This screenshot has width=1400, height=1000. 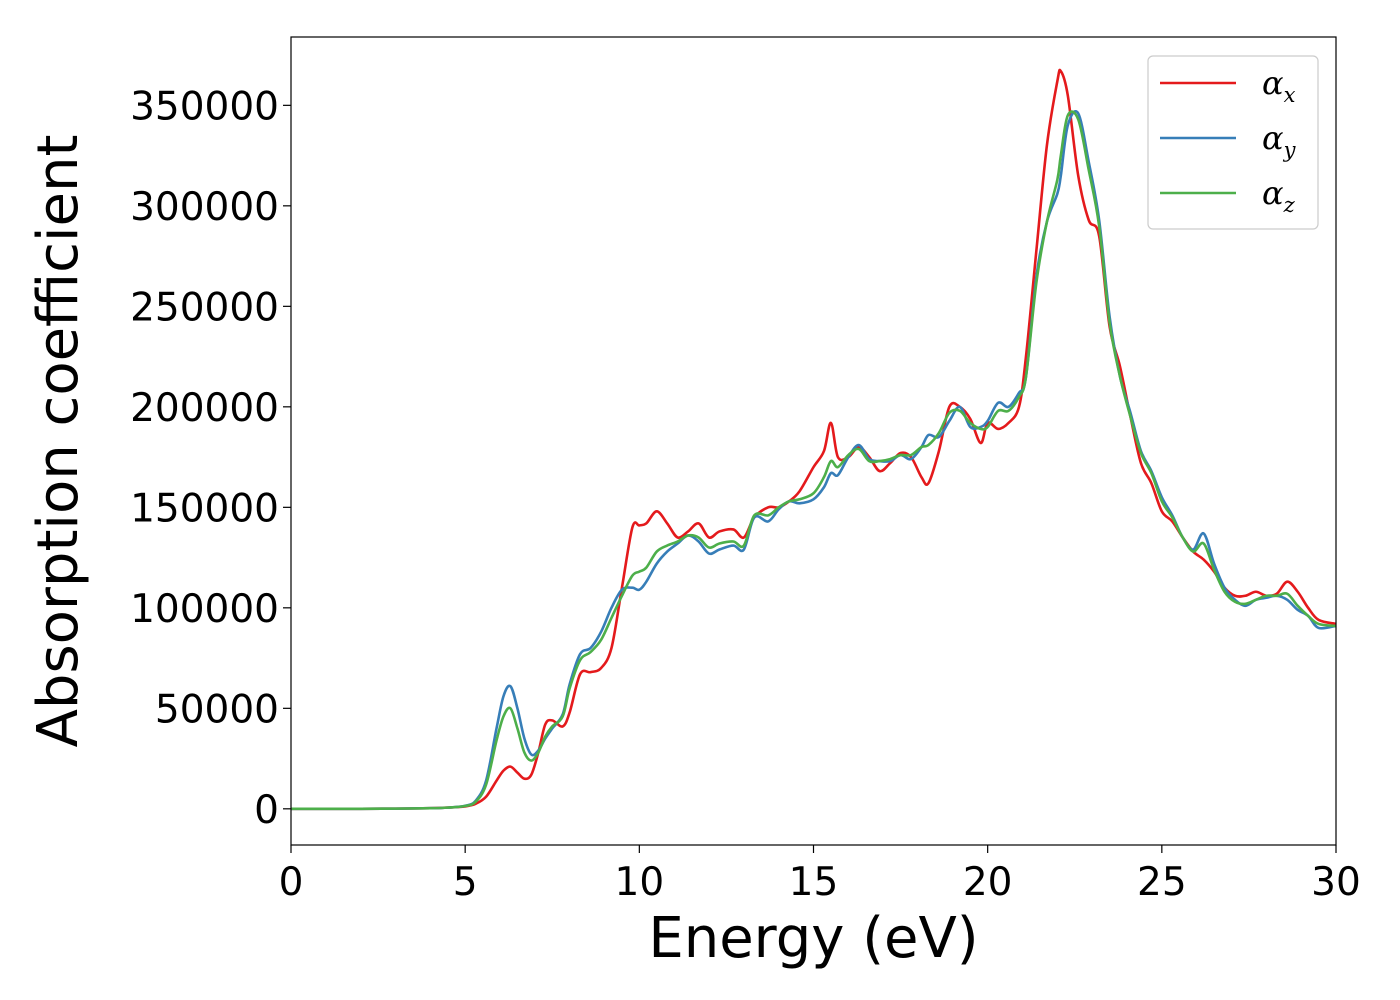 What do you see at coordinates (266, 810) in the screenshot?
I see `y-tick-label: 0` at bounding box center [266, 810].